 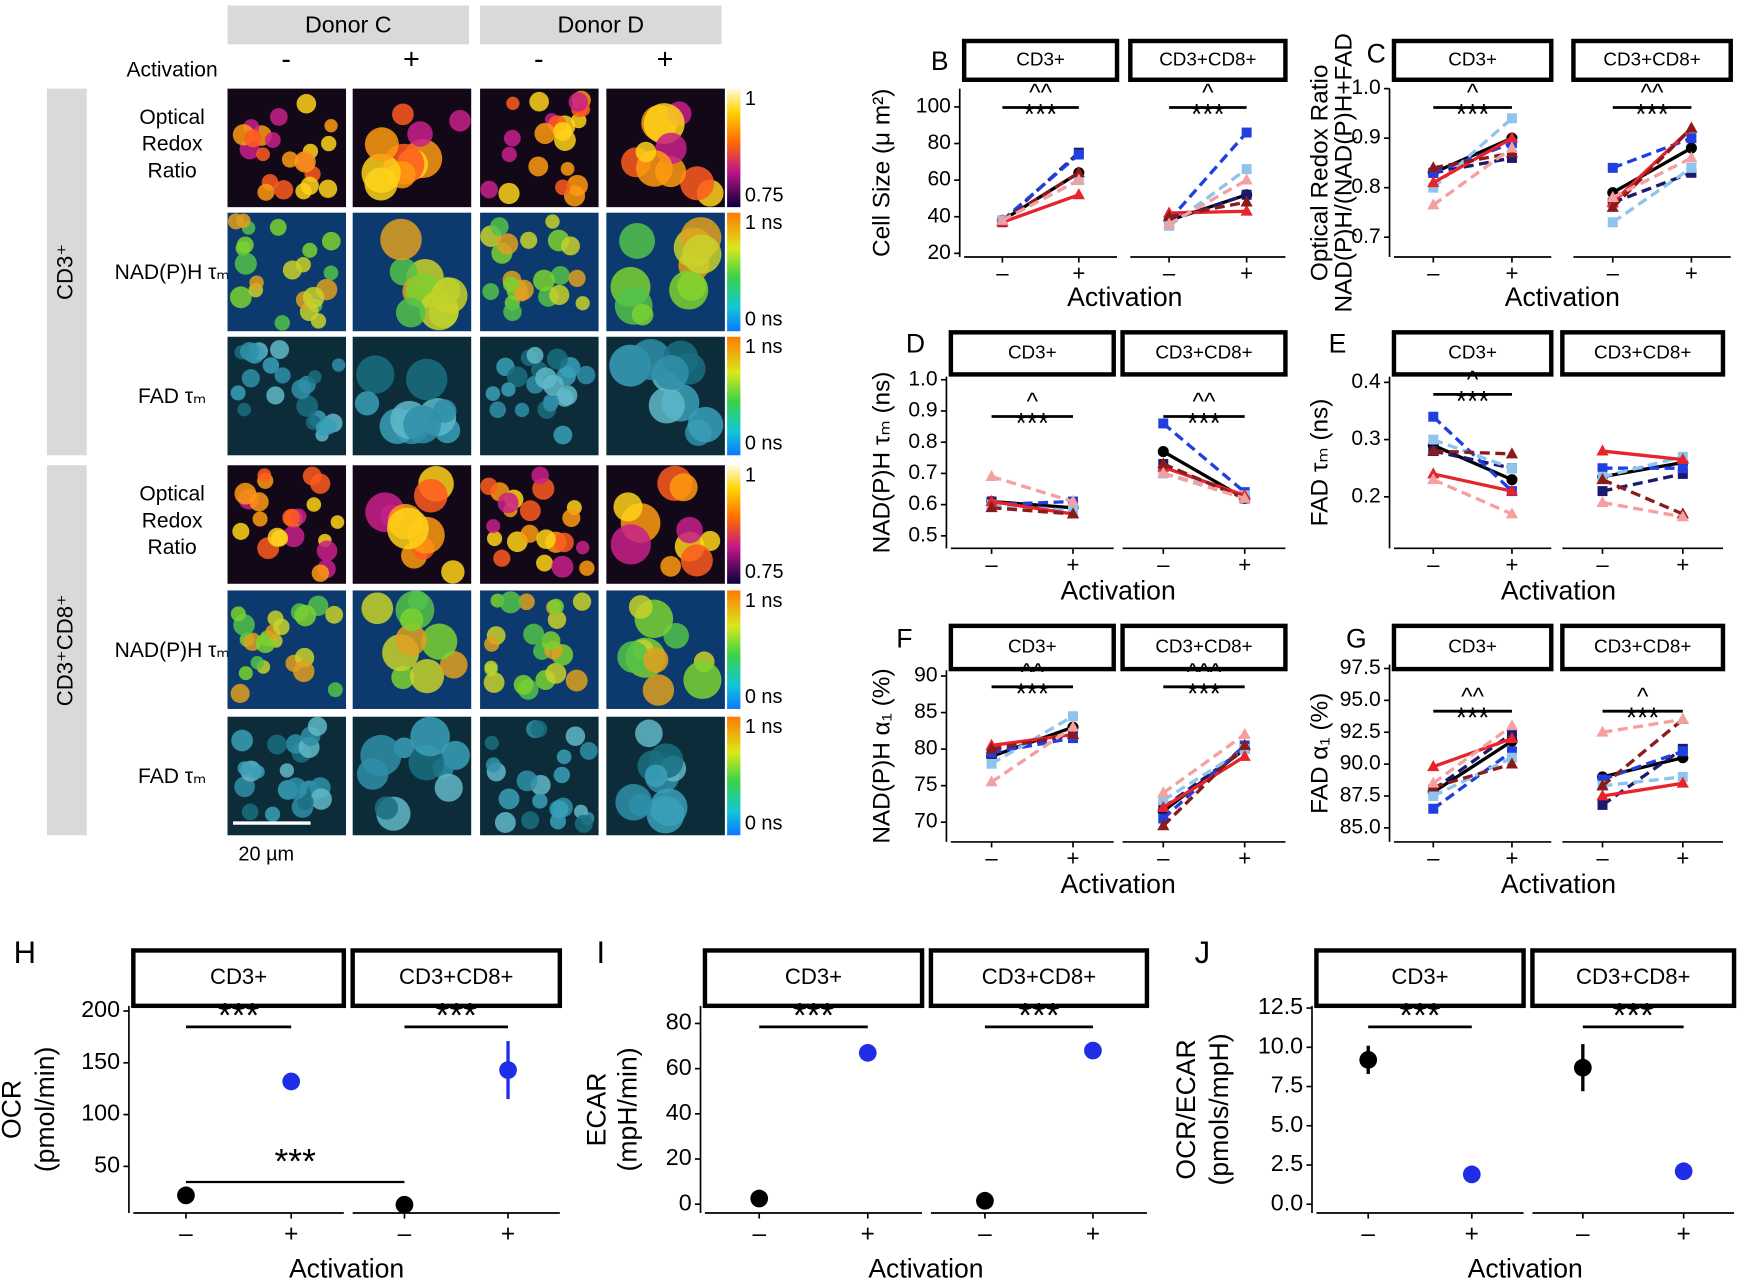 What do you see at coordinates (266, 854) in the screenshot?
I see `scale-bar-label: 20 µm` at bounding box center [266, 854].